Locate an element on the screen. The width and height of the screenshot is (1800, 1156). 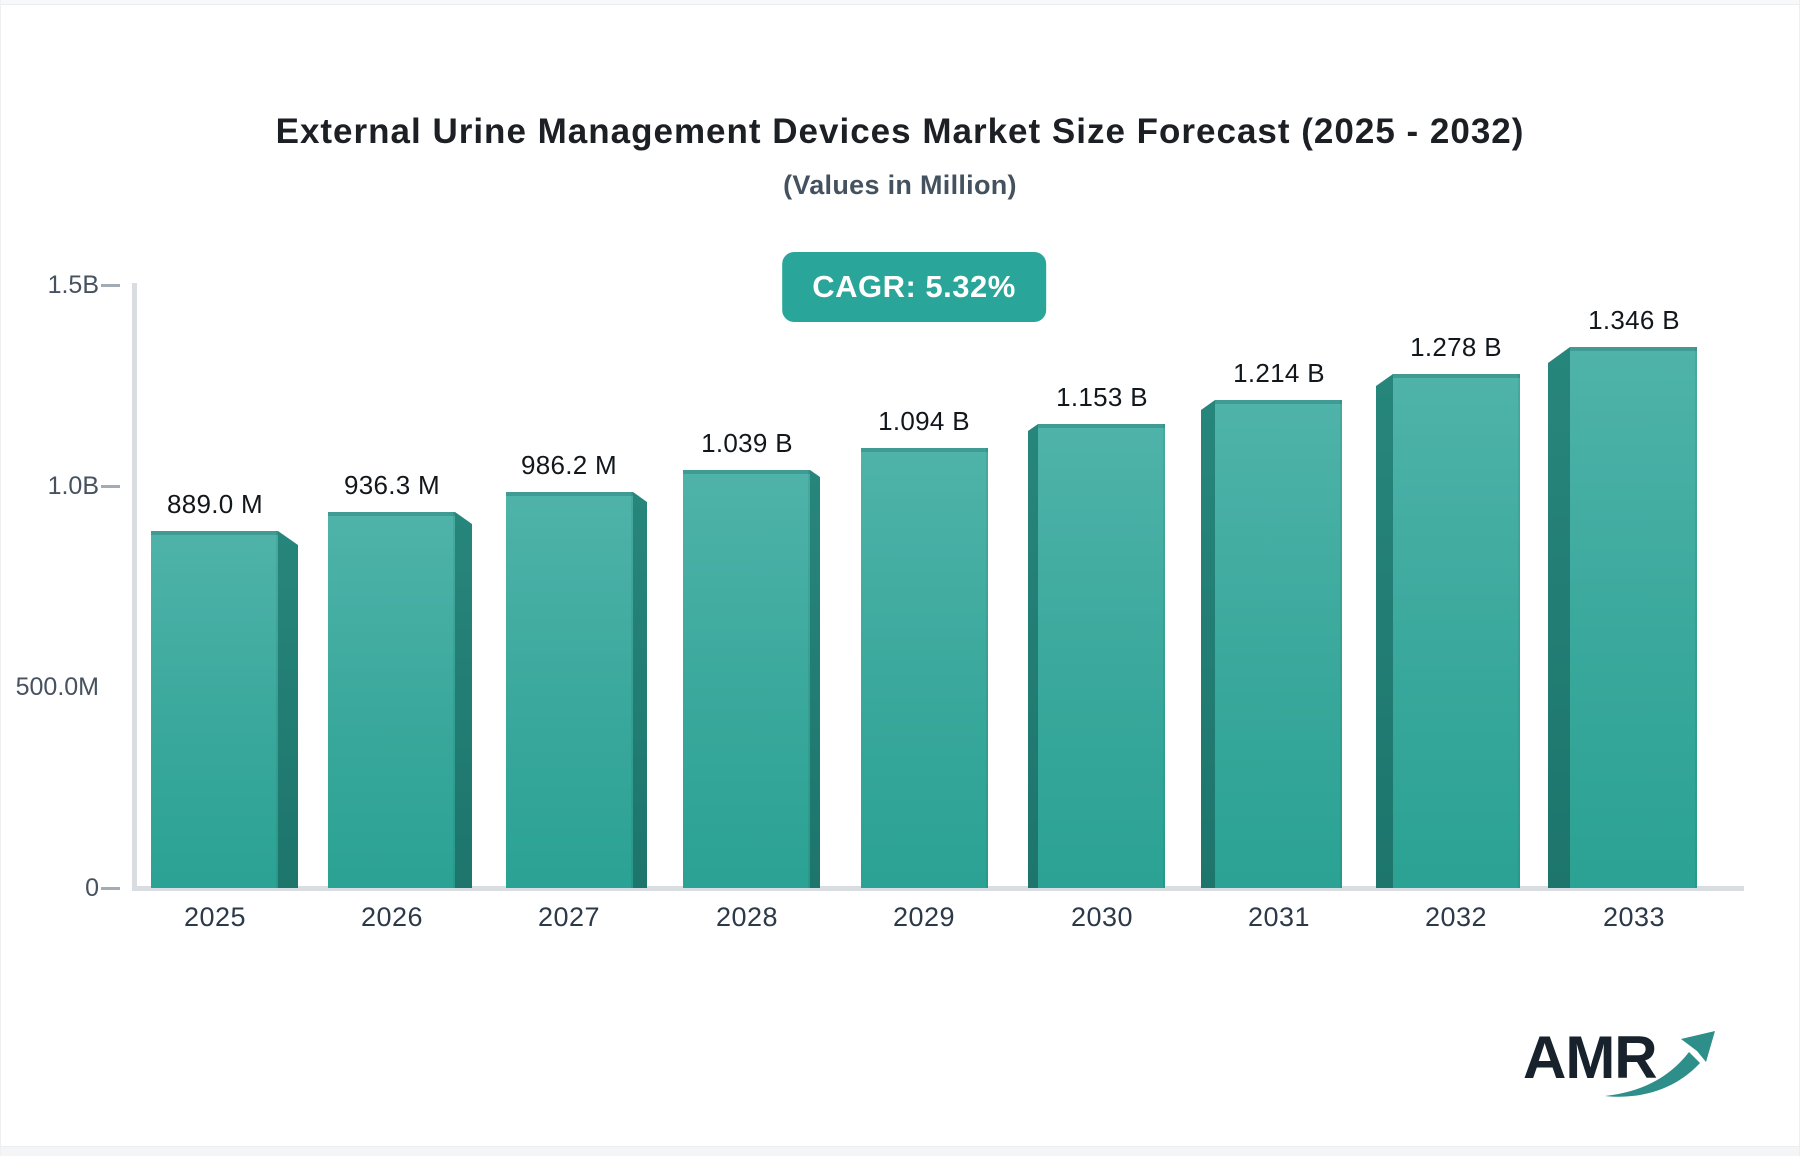
bar-value-label: 1.039 B is located at coordinates (747, 443).